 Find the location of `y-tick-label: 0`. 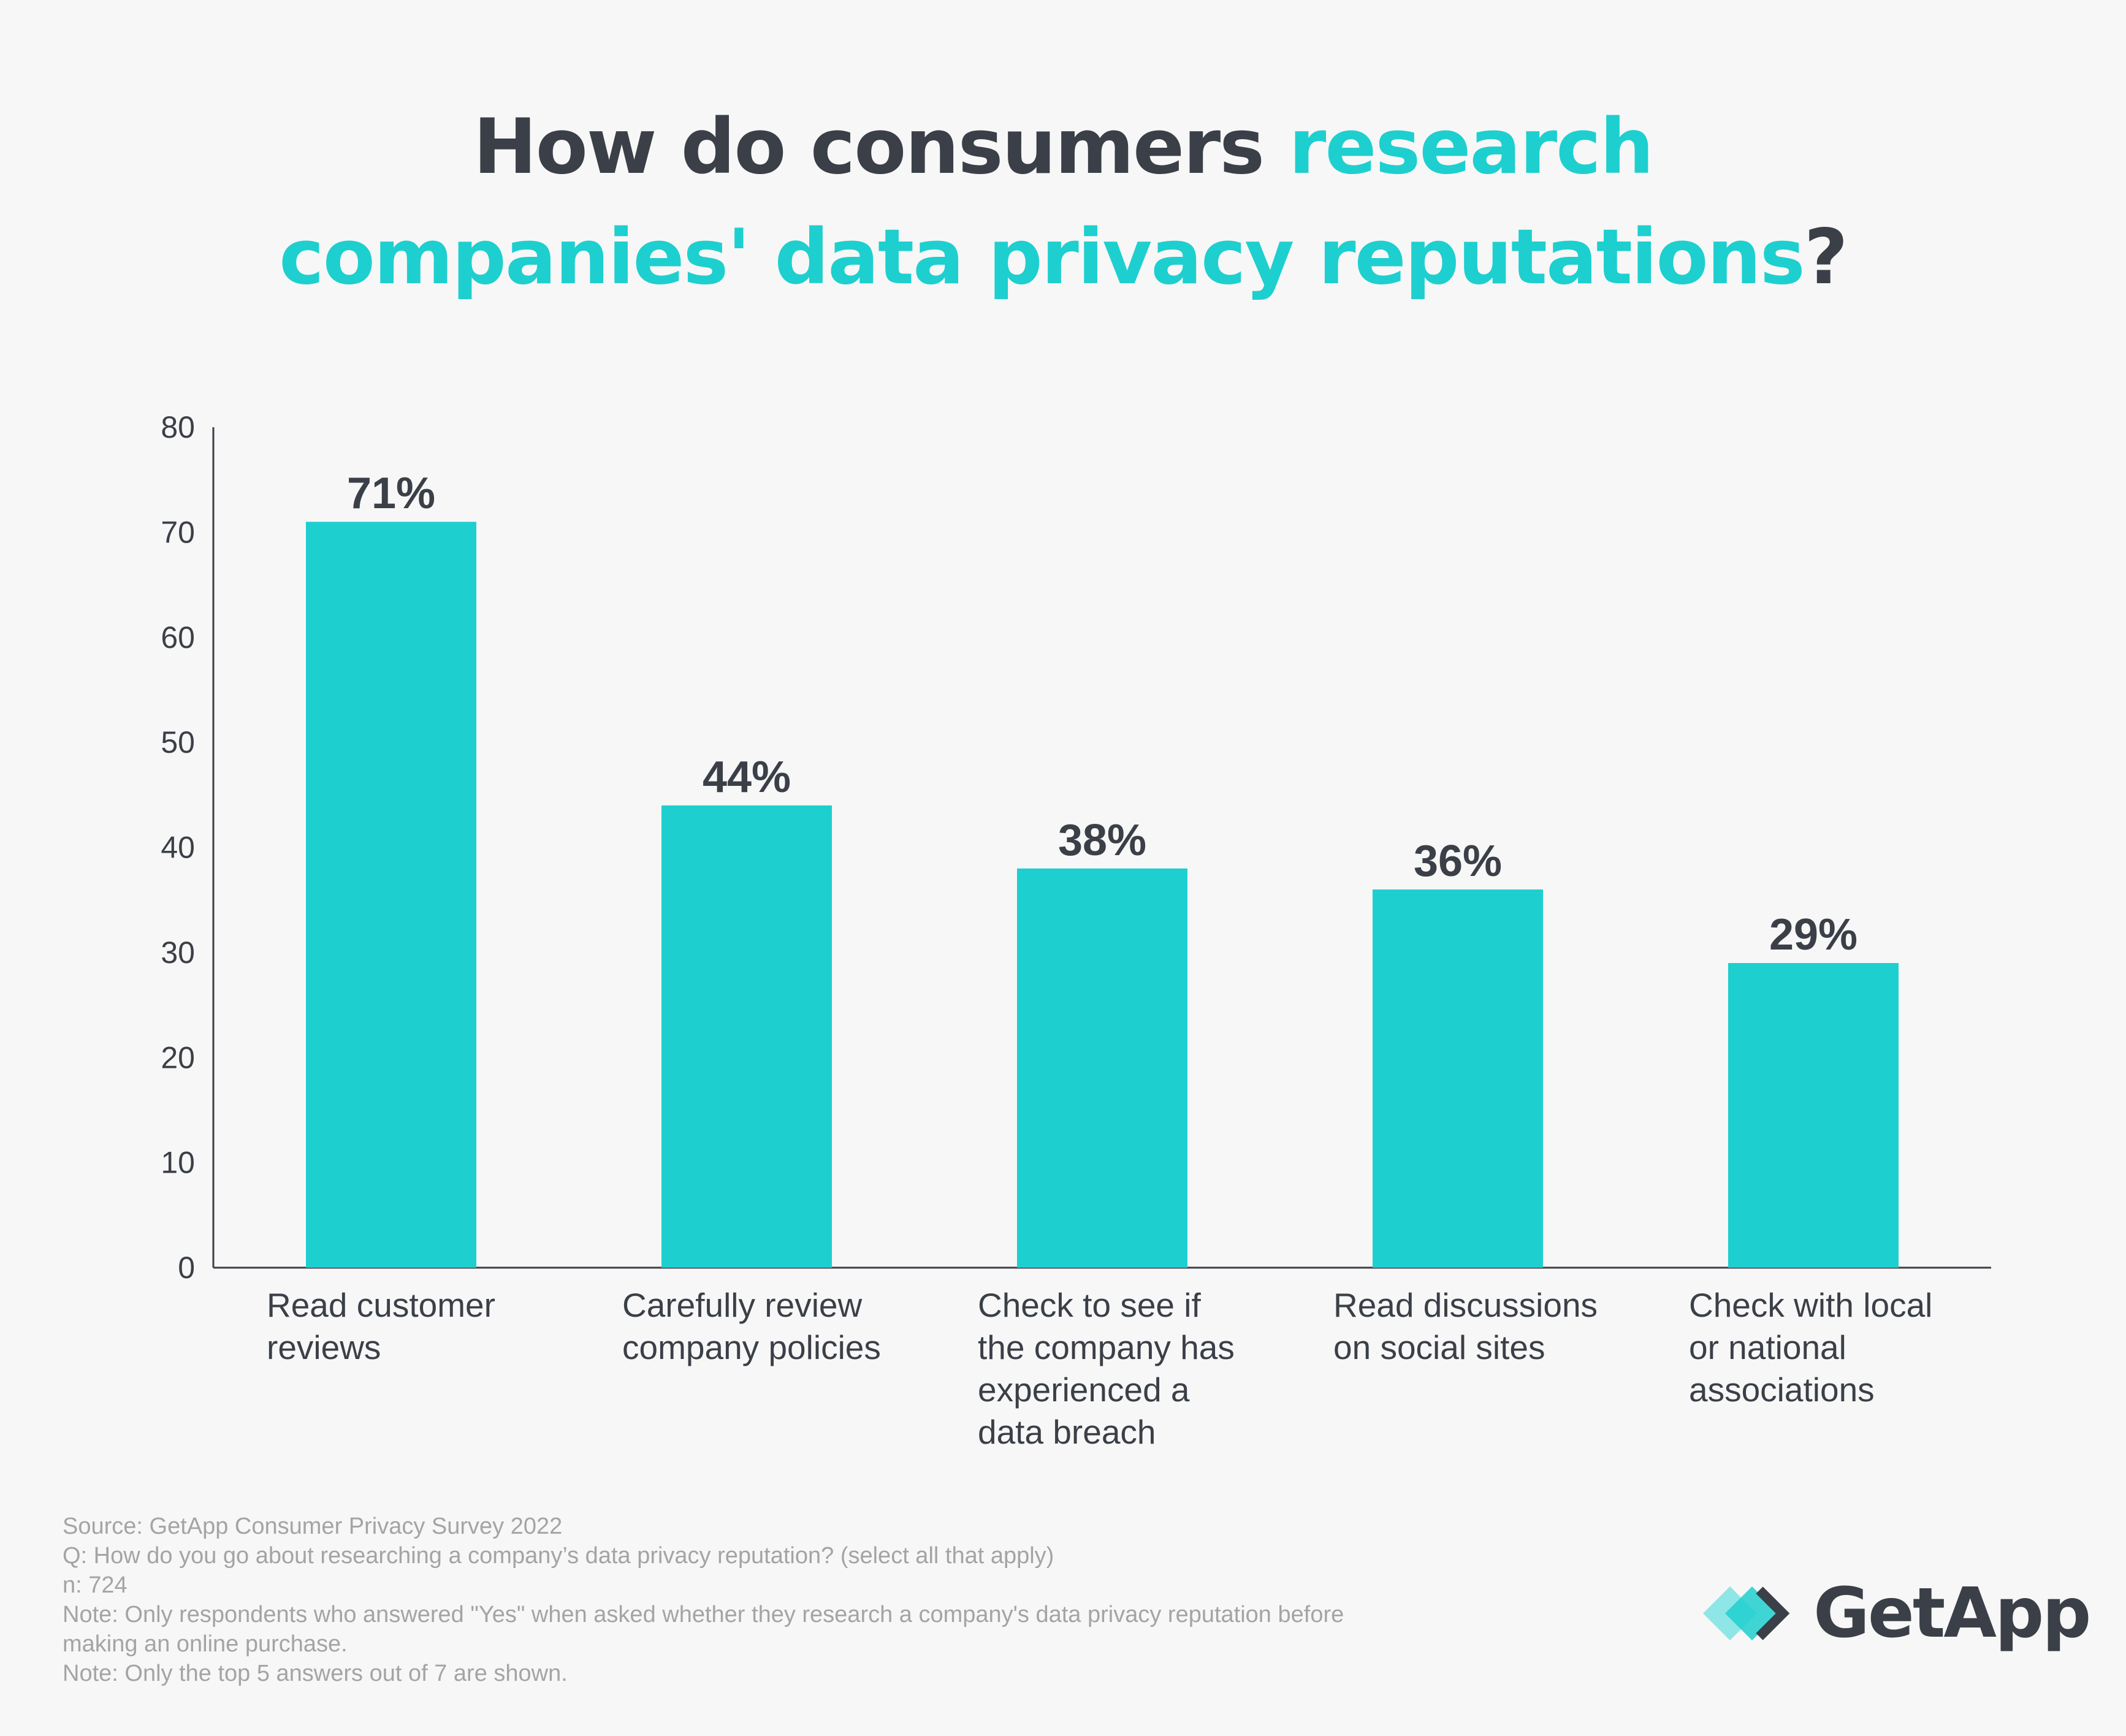

y-tick-label: 0 is located at coordinates (186, 1268).